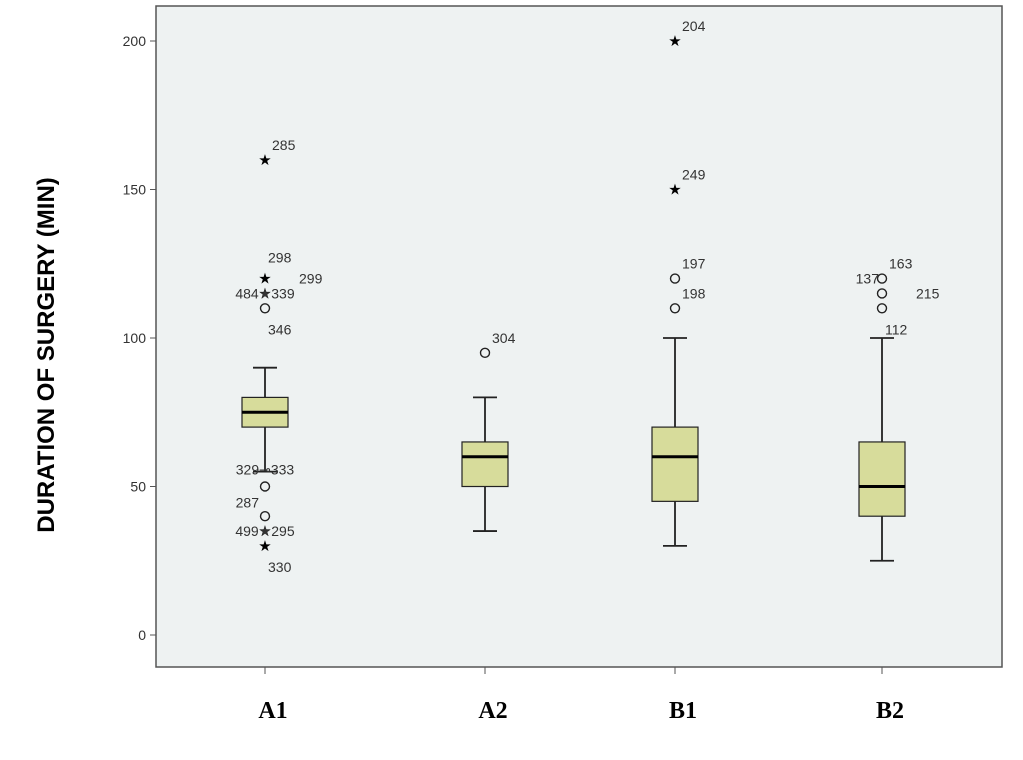 The width and height of the screenshot is (1023, 760). I want to click on outlier-label: 204, so click(694, 26).